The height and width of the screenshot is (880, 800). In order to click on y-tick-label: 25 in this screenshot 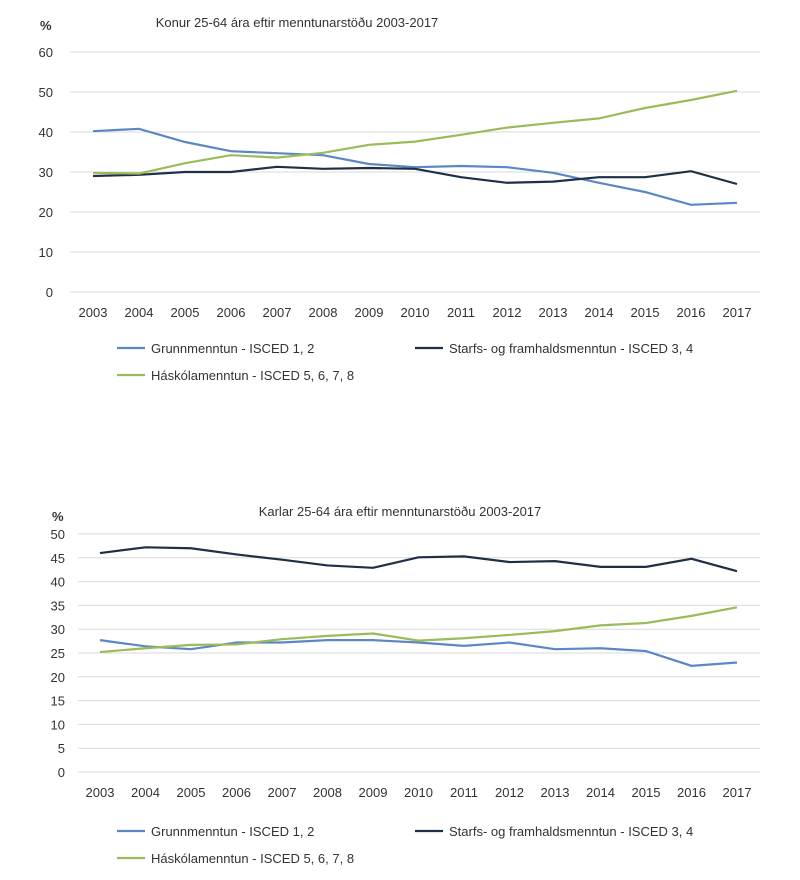, I will do `click(58, 653)`.